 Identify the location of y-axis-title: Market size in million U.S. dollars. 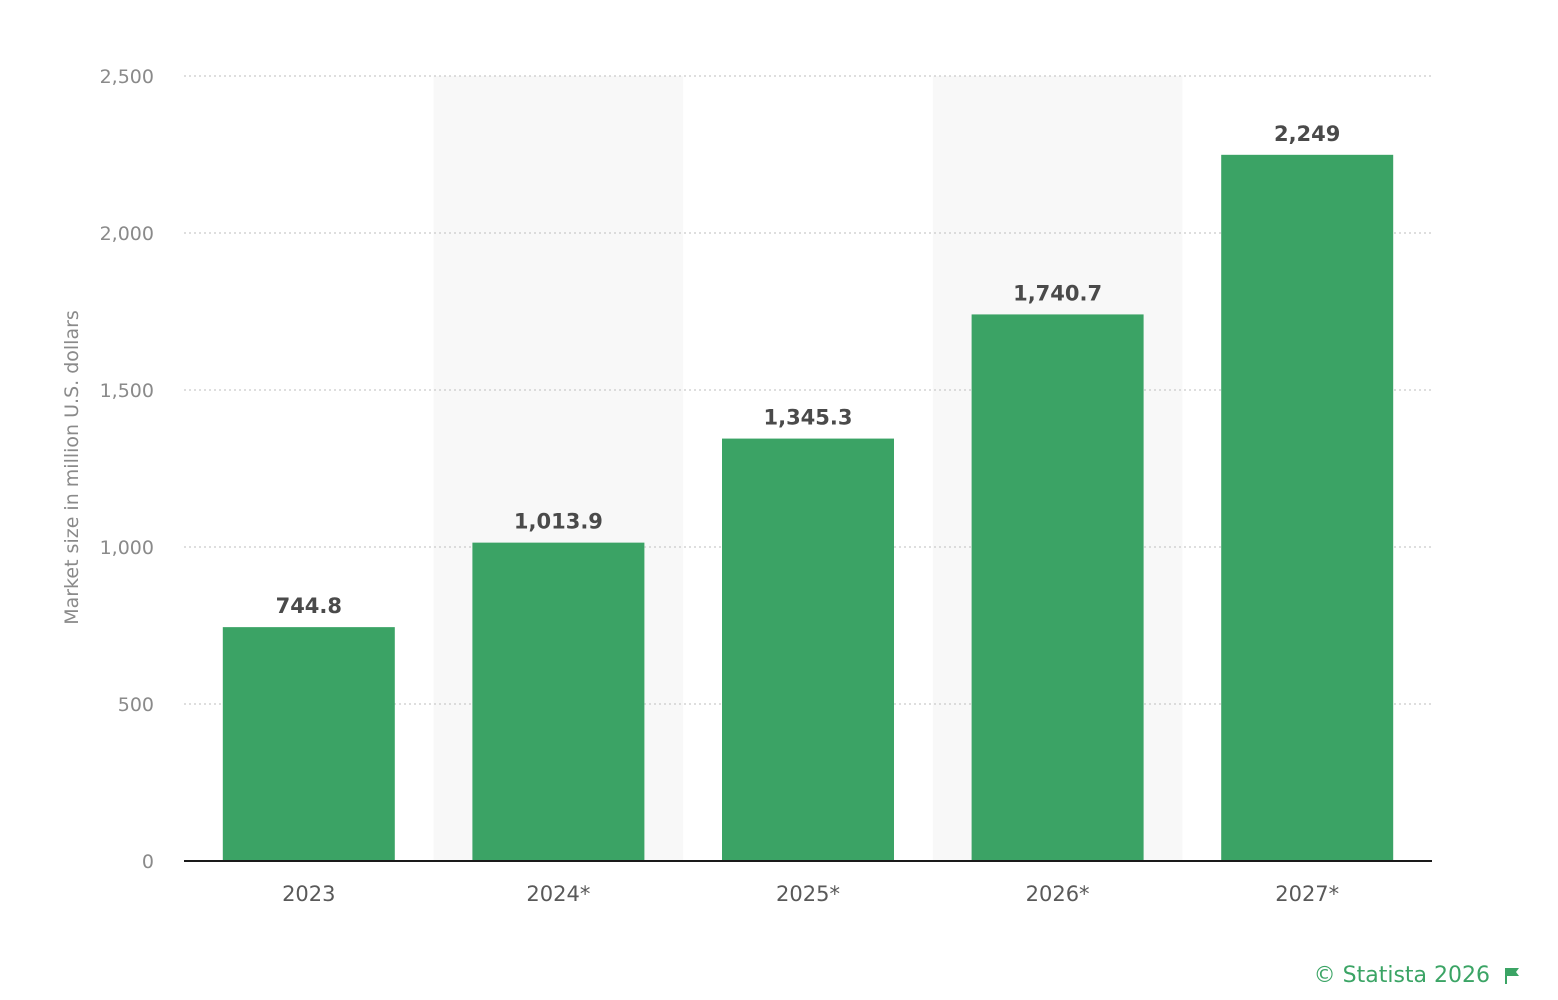
(72, 467).